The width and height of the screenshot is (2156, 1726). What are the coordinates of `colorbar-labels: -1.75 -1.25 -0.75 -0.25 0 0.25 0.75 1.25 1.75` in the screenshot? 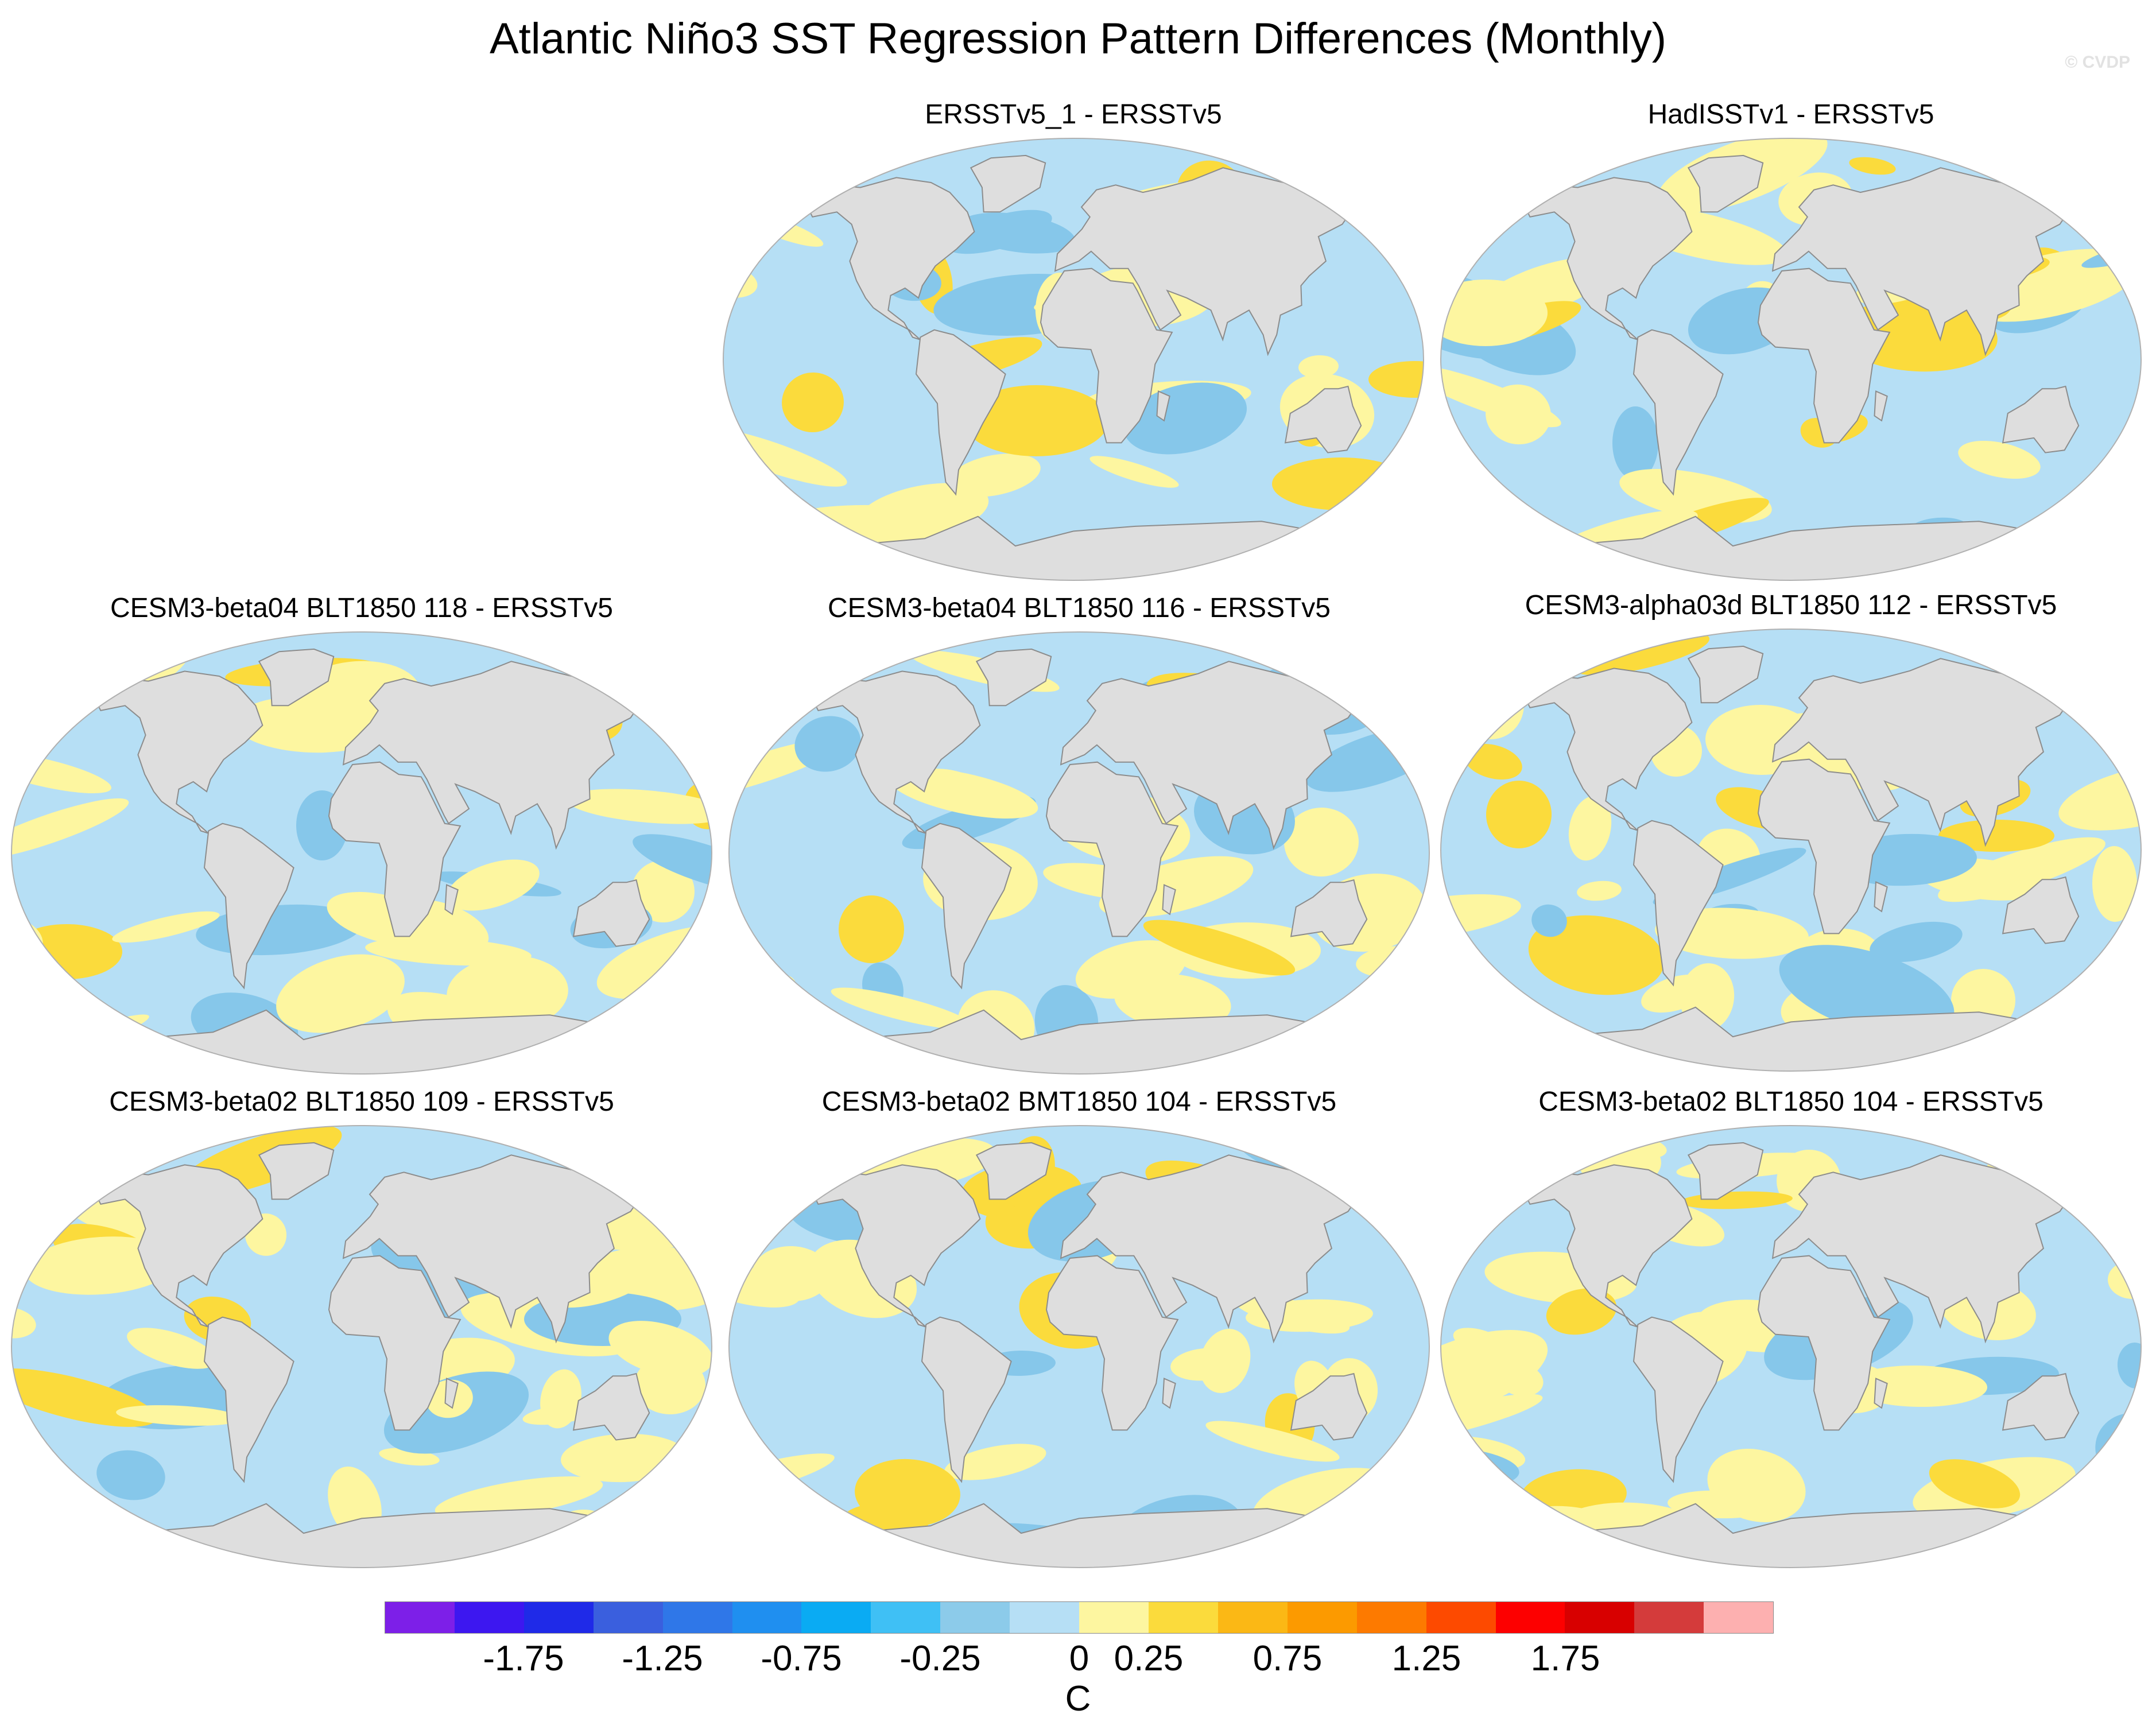 It's located at (1078, 1659).